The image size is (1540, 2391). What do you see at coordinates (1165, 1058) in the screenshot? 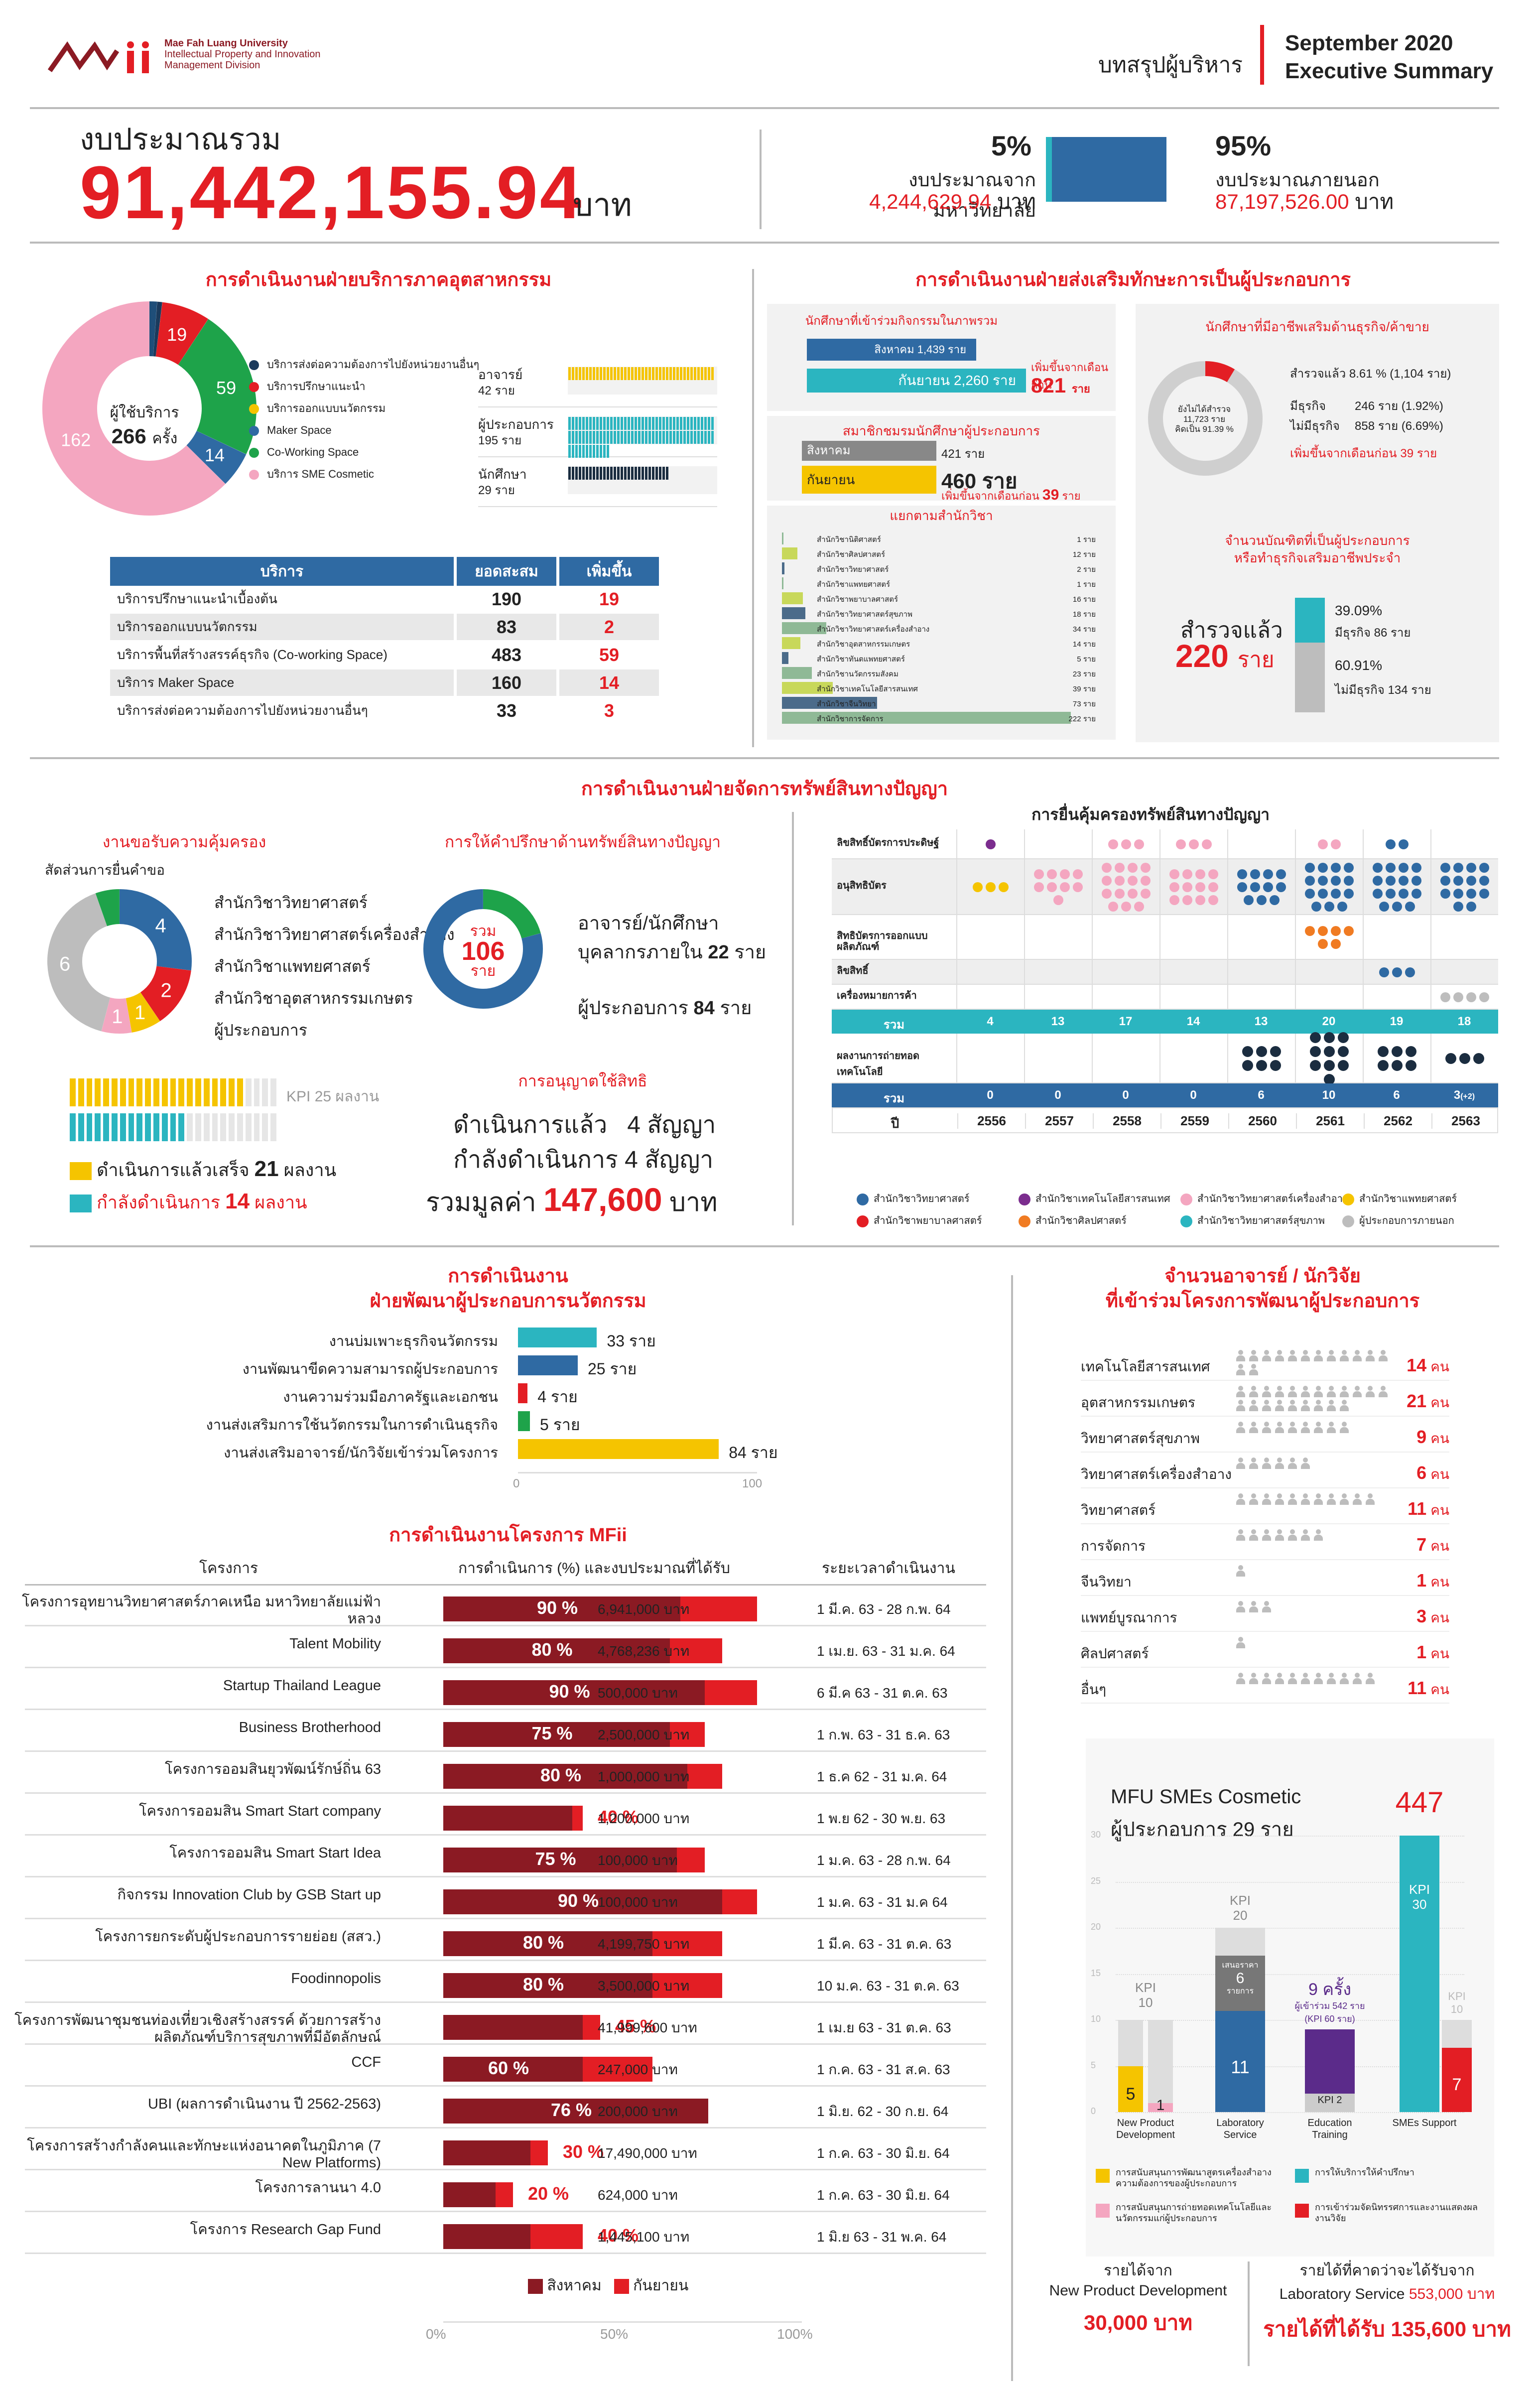
I see `grid-transfer-row: ผลงานการถ่ายทอดเทคโนโลยี` at bounding box center [1165, 1058].